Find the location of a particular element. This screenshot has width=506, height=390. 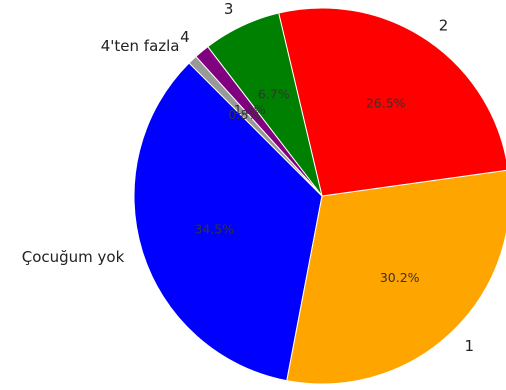

pie-percent-label: 26.5% is located at coordinates (386, 102).